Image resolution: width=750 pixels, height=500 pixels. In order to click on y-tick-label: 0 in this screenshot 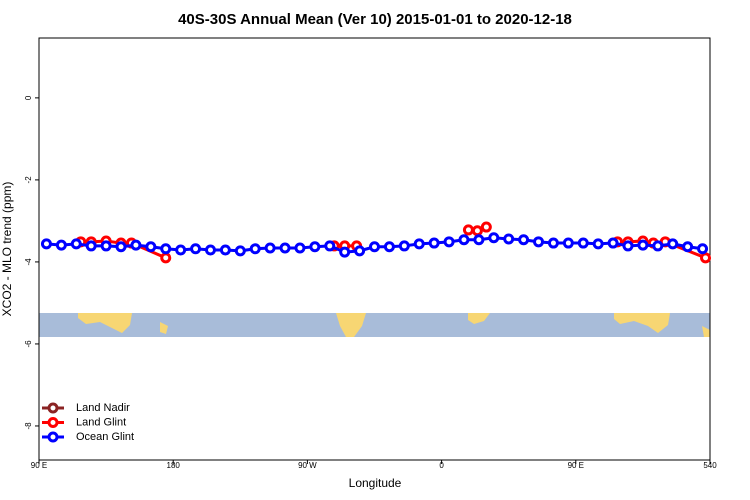, I will do `click(28, 97)`.